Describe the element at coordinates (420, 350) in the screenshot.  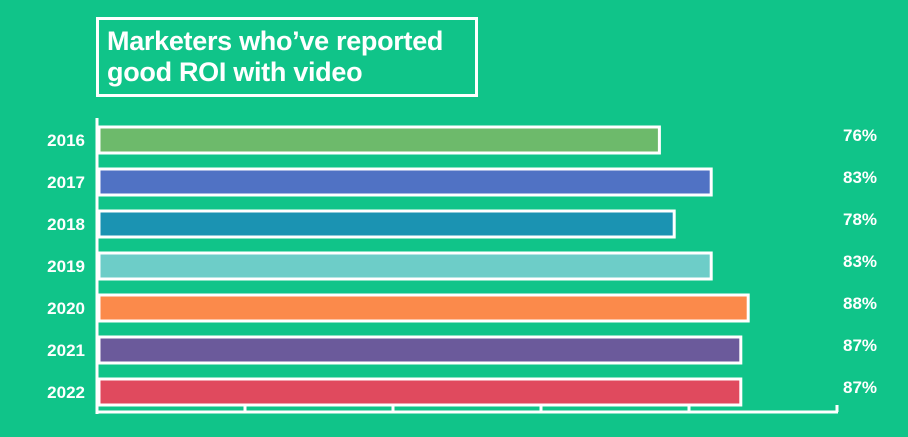
I see `bar-2021` at that location.